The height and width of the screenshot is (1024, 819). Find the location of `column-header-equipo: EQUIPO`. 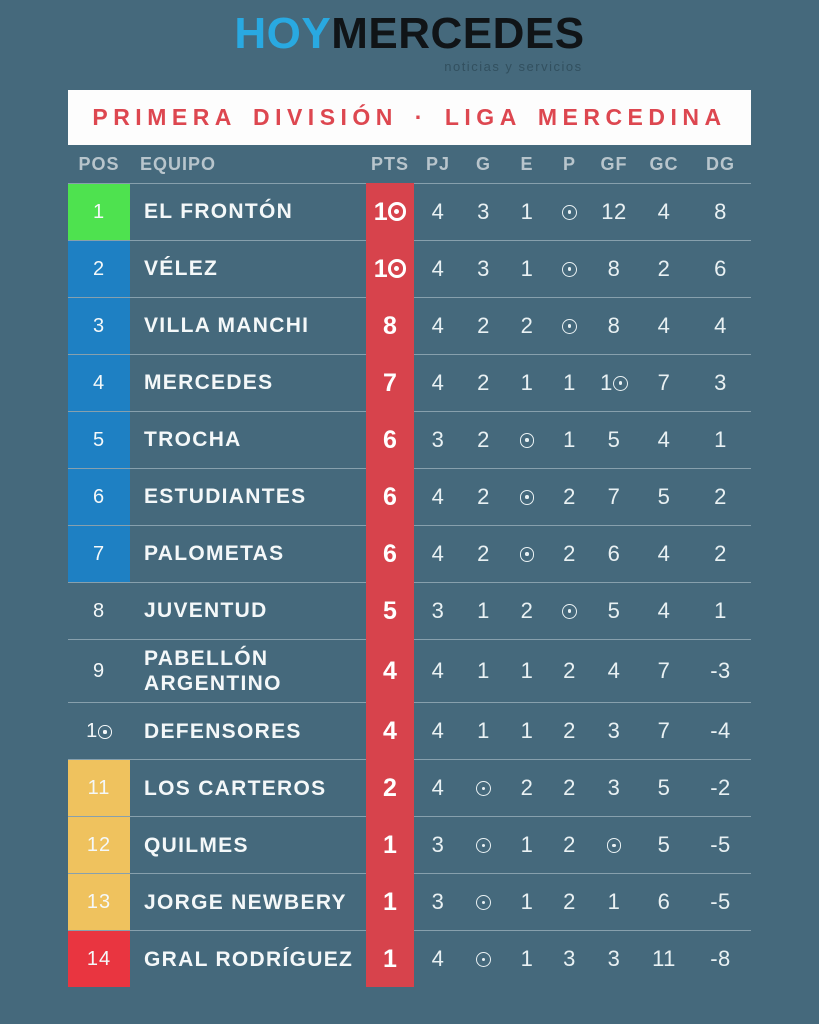

column-header-equipo: EQUIPO is located at coordinates (178, 163).